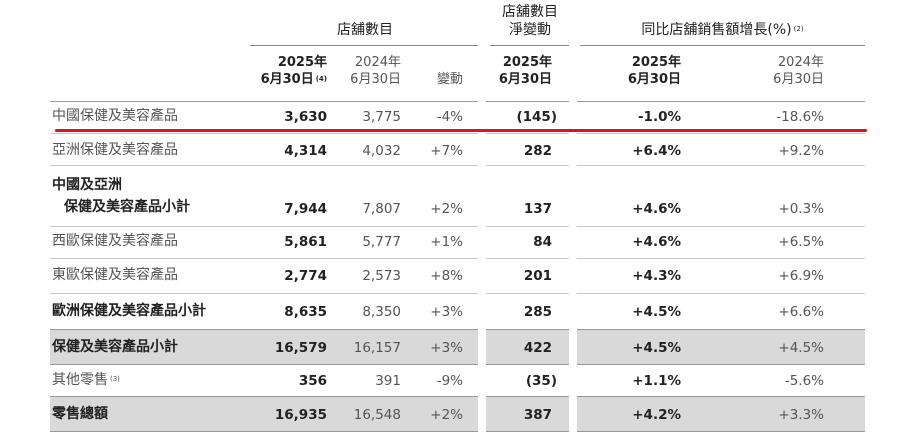  I want to click on growth-2025: +4.2%, so click(656, 415).